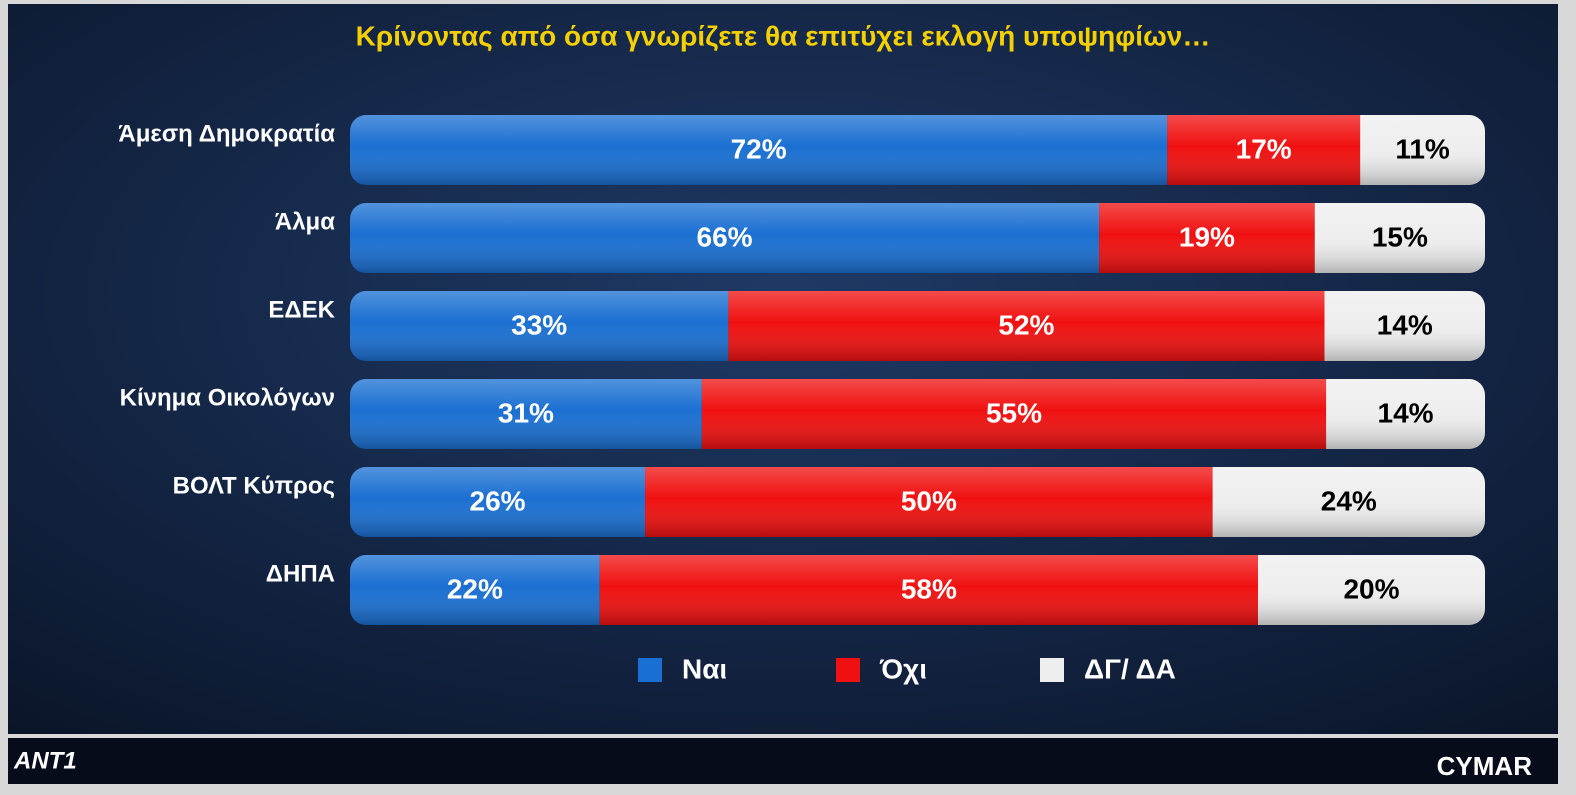 This screenshot has width=1576, height=795. I want to click on value-label: 58%, so click(929, 588).